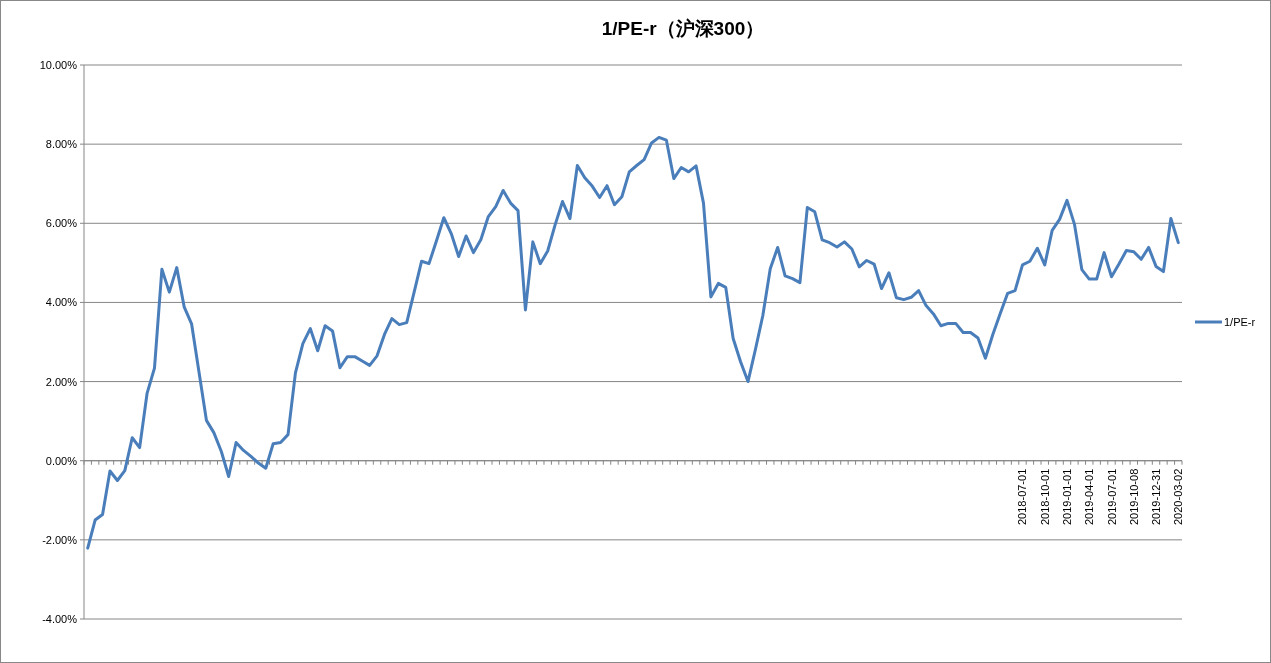 This screenshot has width=1271, height=663. Describe the element at coordinates (61, 144) in the screenshot. I see `y-tick-label: 8.00%` at that location.